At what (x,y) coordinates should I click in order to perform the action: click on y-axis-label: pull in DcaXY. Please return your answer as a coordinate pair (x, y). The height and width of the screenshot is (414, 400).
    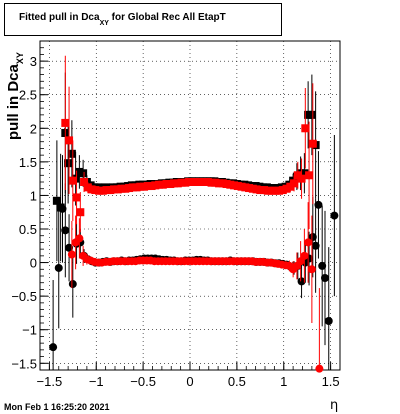
    Looking at the image, I should click on (15, 96).